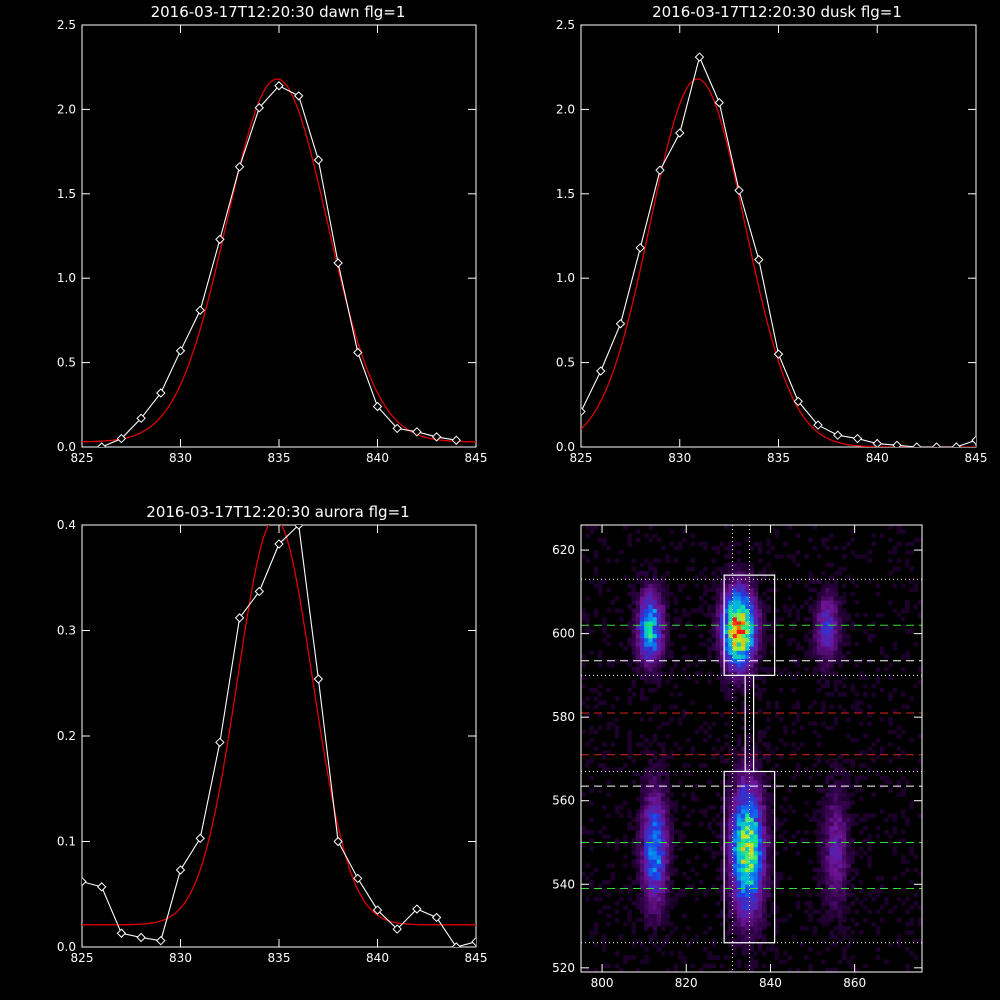  I want to click on y-tick-label: 520, so click(563, 968).